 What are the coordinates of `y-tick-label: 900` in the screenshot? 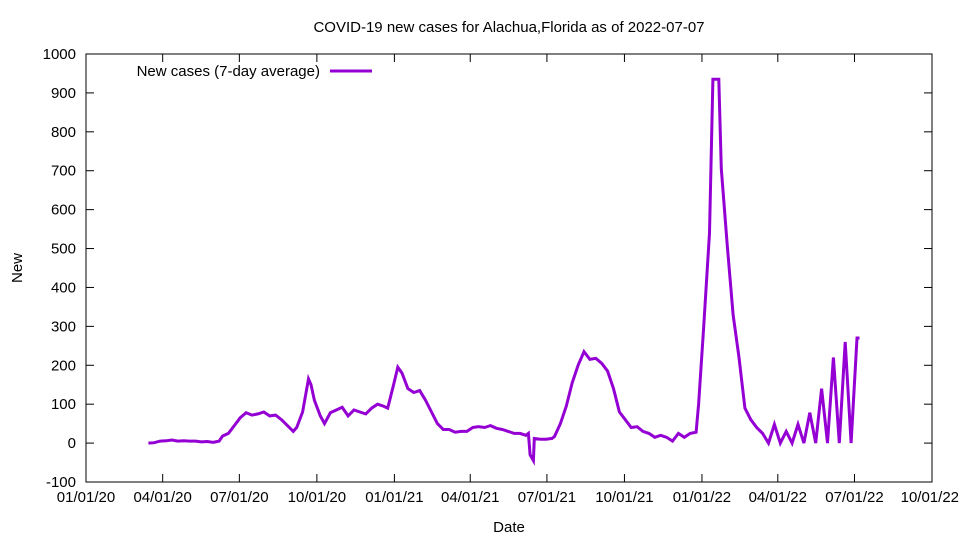 It's located at (63, 93).